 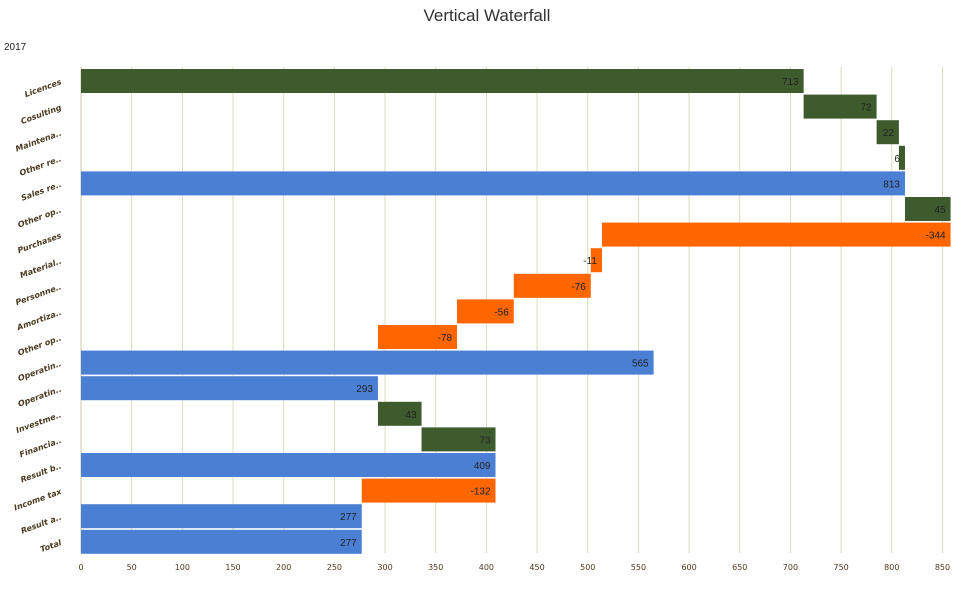 What do you see at coordinates (481, 492) in the screenshot?
I see `bar-value-label: -132` at bounding box center [481, 492].